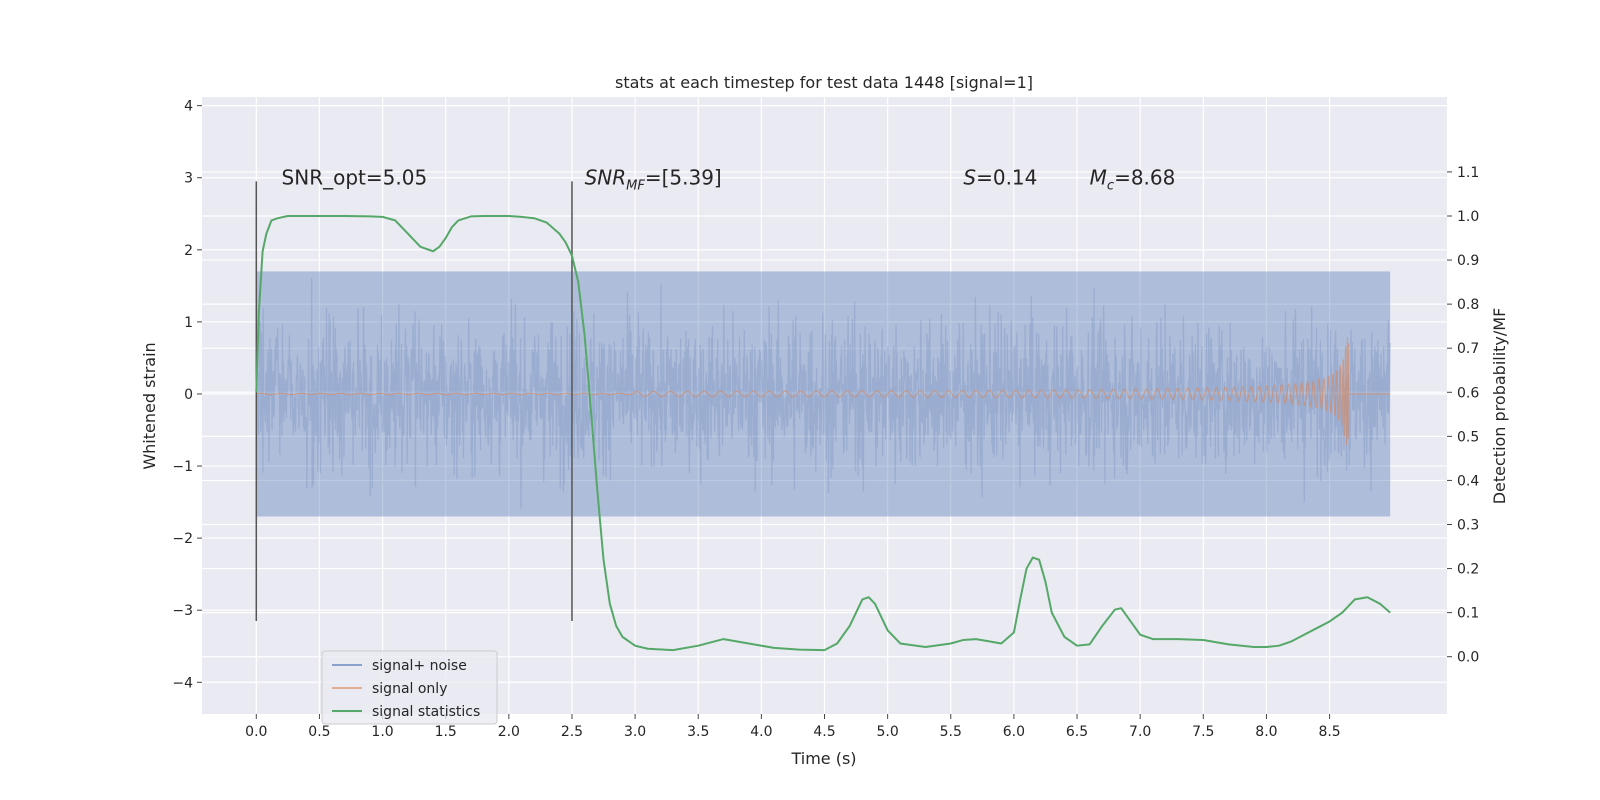 This screenshot has width=1600, height=800. I want to click on x-tick-label: 4.5, so click(824, 732).